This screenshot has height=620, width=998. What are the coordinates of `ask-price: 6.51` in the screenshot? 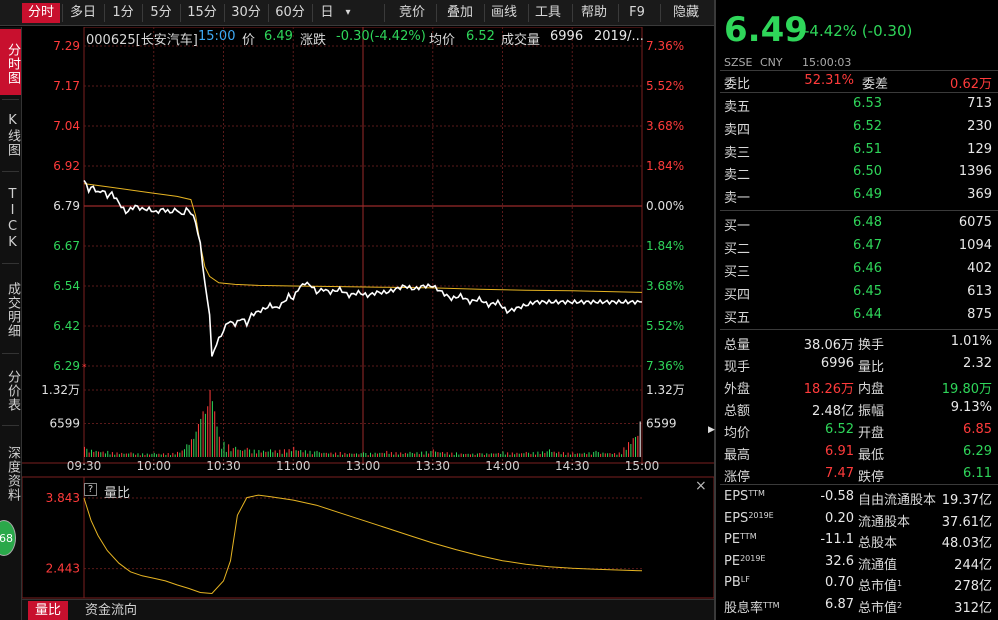 It's located at (867, 149).